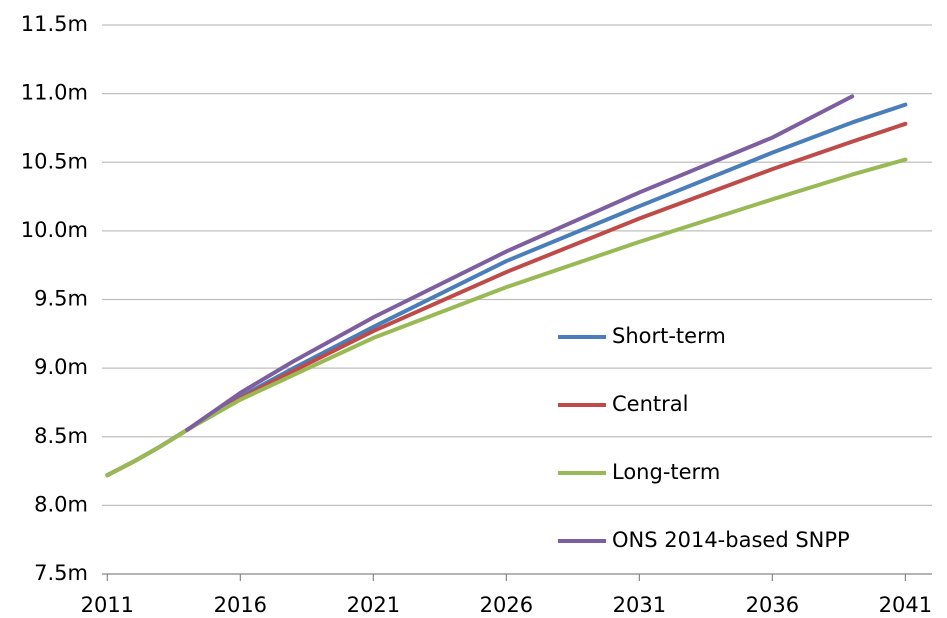 This screenshot has height=618, width=947. Describe the element at coordinates (54, 93) in the screenshot. I see `y-tick-label: 11.0m` at that location.